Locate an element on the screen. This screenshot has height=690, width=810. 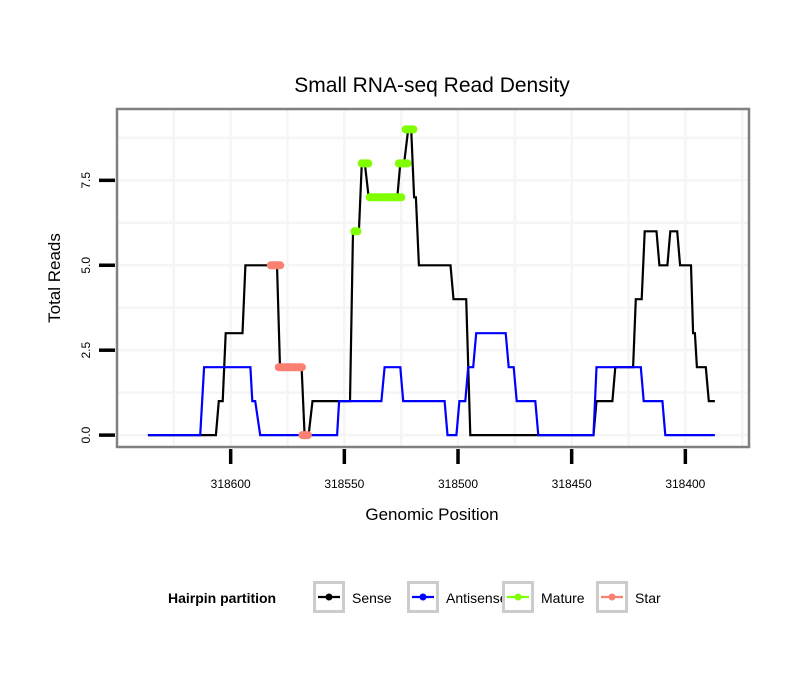
legend-item-star: Star is located at coordinates (628, 597).